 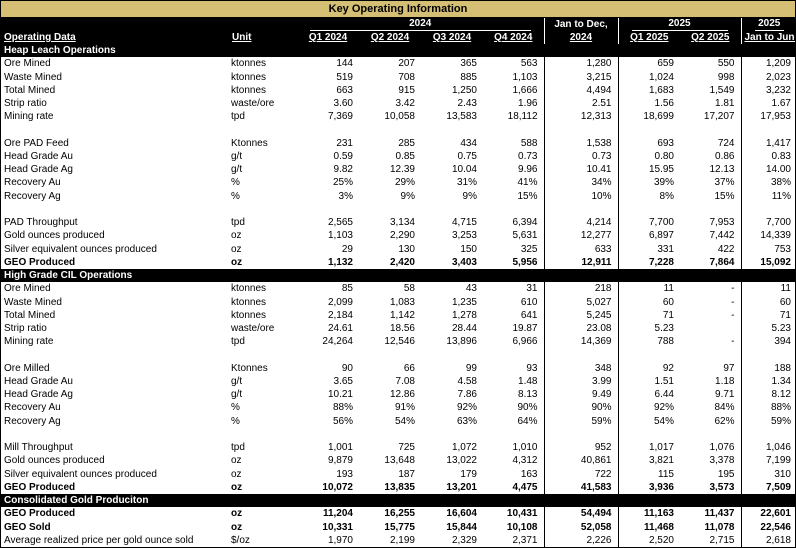 What do you see at coordinates (580, 421) in the screenshot?
I see `value-cell: 59%` at bounding box center [580, 421].